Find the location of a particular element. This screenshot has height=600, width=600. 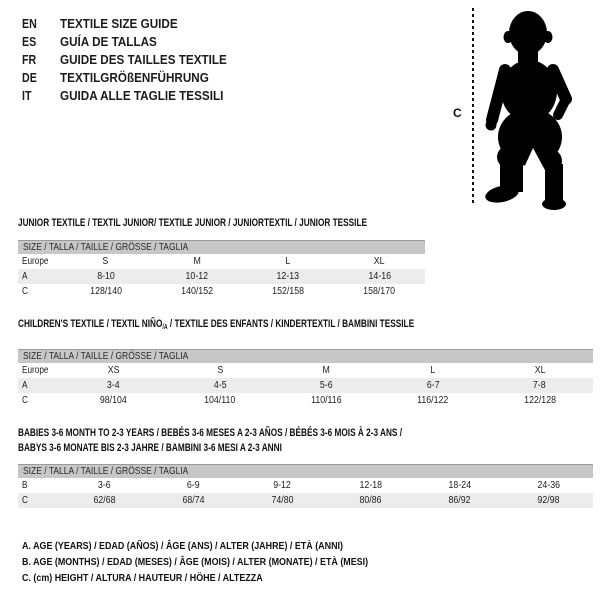

cell: 3-6 is located at coordinates (104, 485).